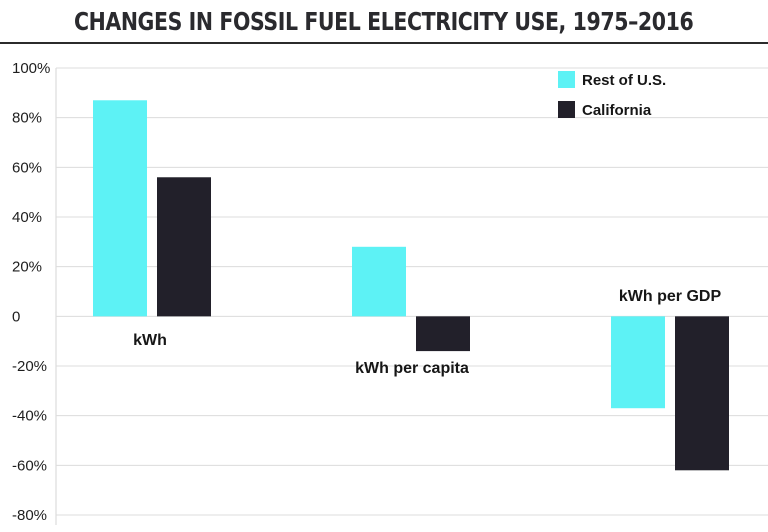 This screenshot has height=532, width=768. I want to click on bar-rest-of-u-s--kwh-per-gdp, so click(638, 362).